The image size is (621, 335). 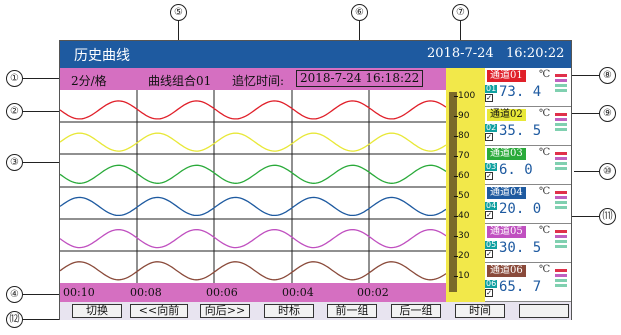 I want to click on channel-value: 65. 7, so click(x=520, y=287).